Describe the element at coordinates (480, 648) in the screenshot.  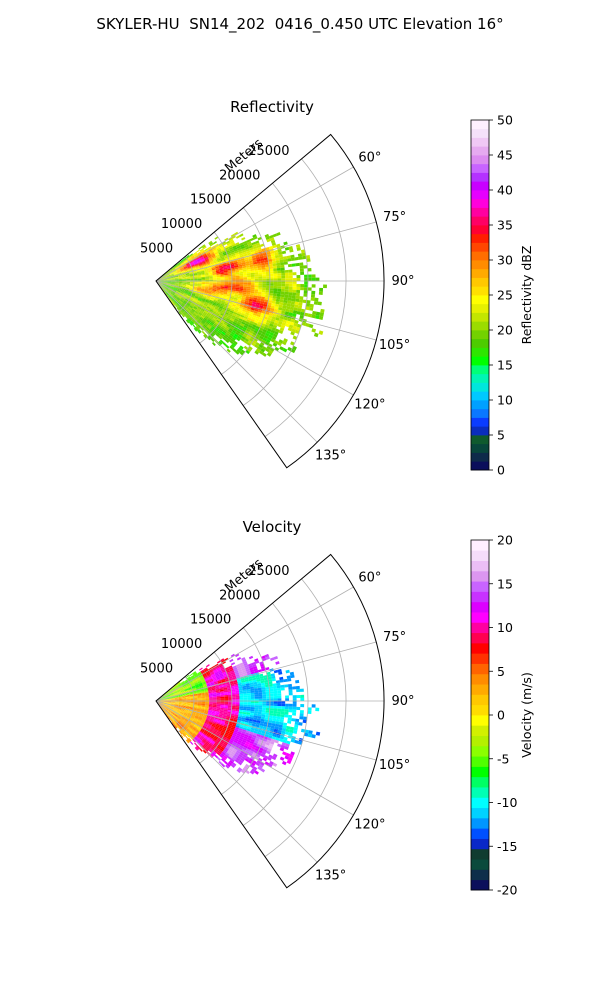
I see `colorbar-segment` at that location.